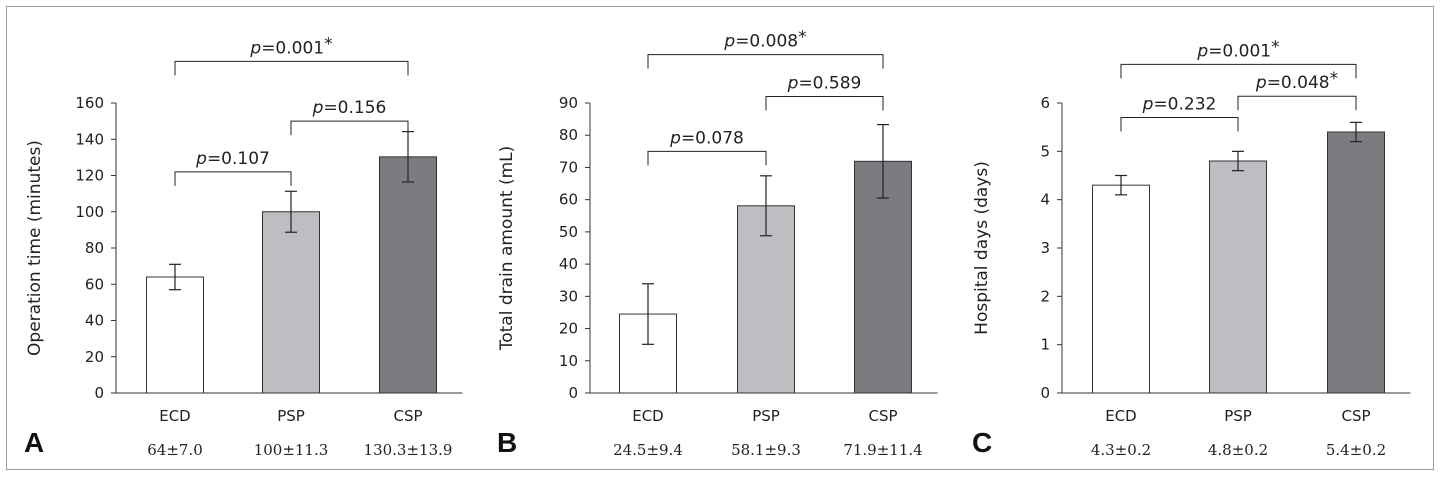 The width and height of the screenshot is (1441, 479). I want to click on y-tick-label: 100, so click(89, 212).